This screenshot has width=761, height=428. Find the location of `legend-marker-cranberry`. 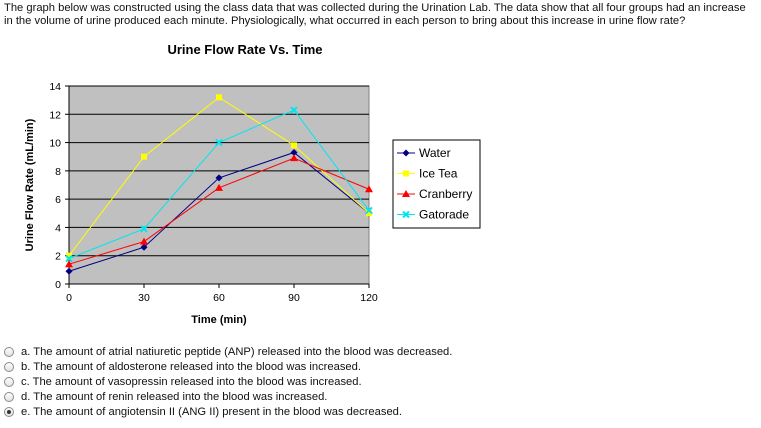

legend-marker-cranberry is located at coordinates (406, 193).